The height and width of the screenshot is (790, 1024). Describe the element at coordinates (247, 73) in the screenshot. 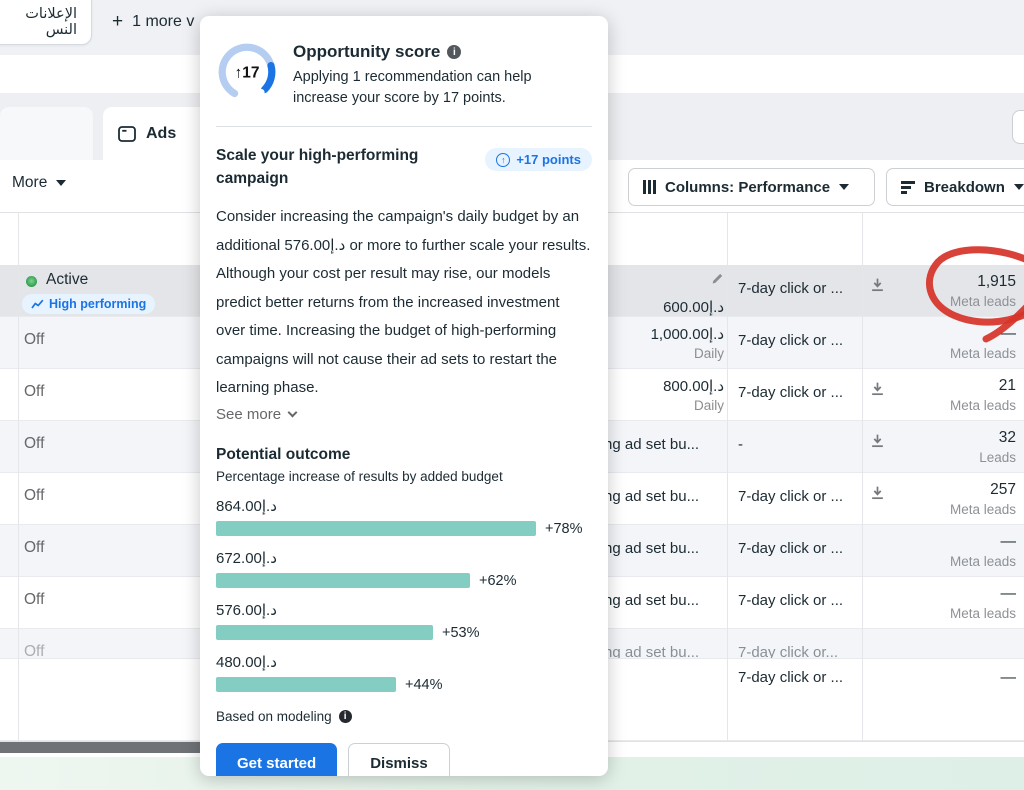

I see `score-delta-value: ↑17` at that location.